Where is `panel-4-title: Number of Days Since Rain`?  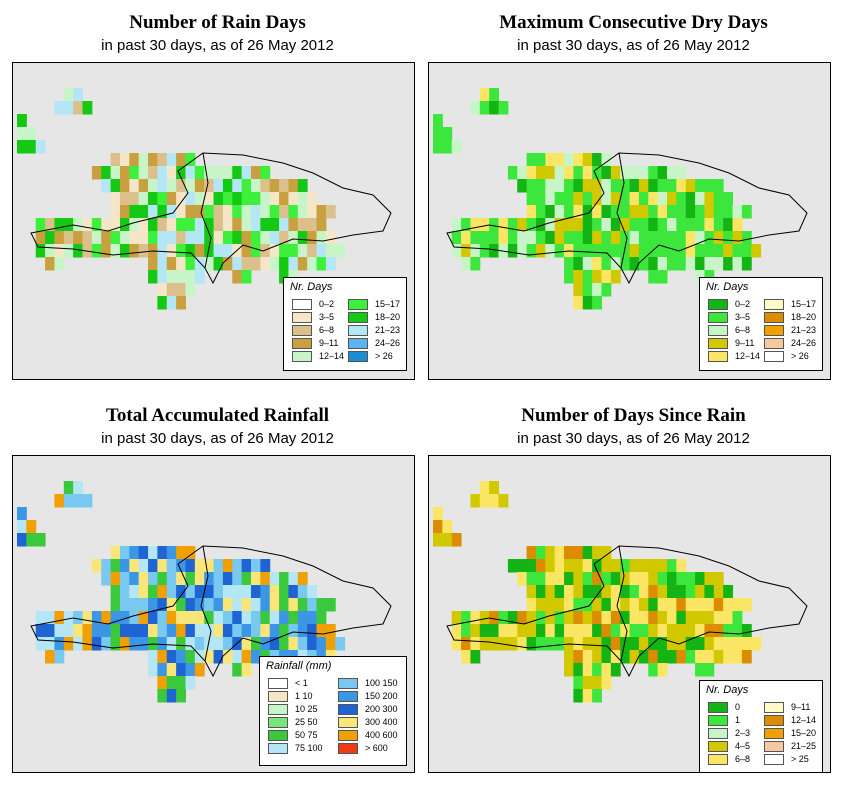 panel-4-title: Number of Days Since Rain is located at coordinates (633, 415).